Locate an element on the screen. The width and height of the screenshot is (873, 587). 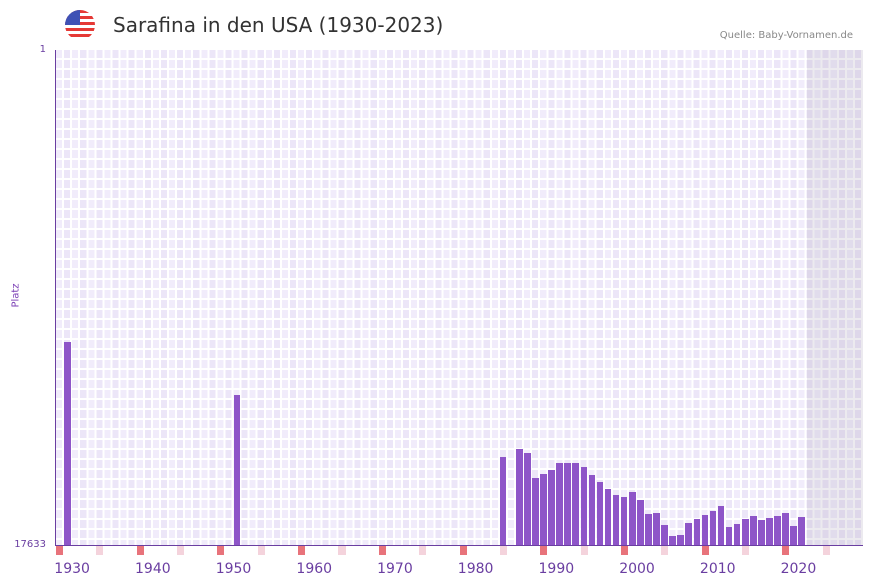
bar-1985 is located at coordinates (503, 500).